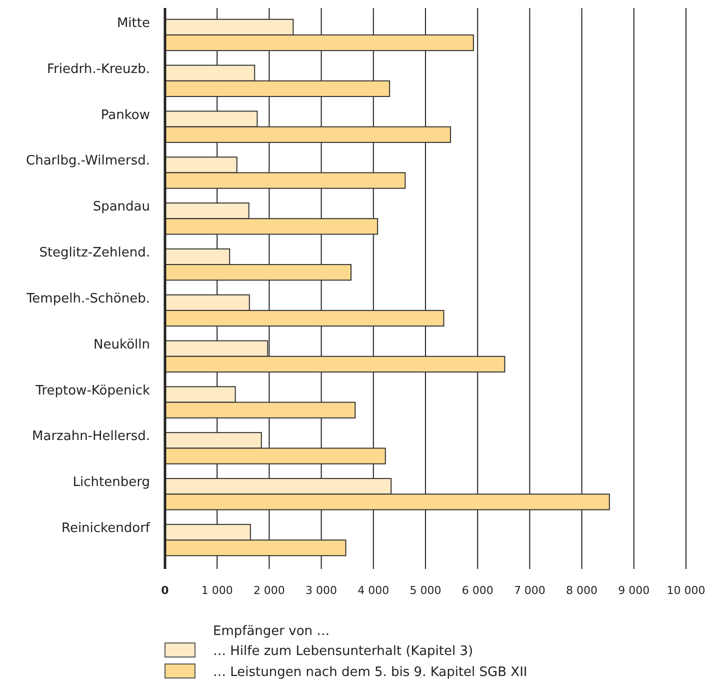 The width and height of the screenshot is (714, 693). I want to click on y-tick-label: Neukölln, so click(122, 344).